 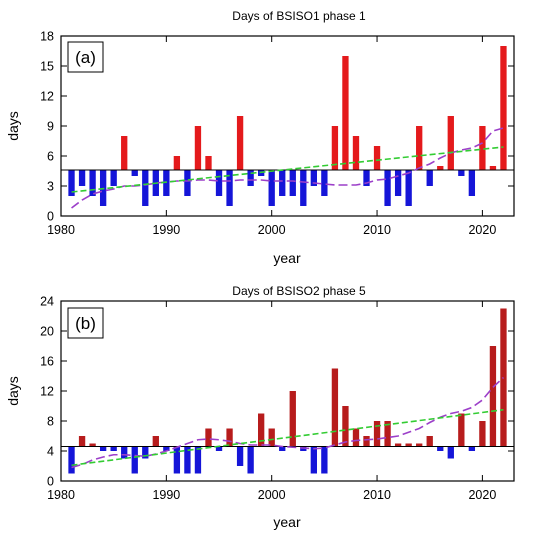 I want to click on y-tick-label: 18, so click(x=47, y=37).